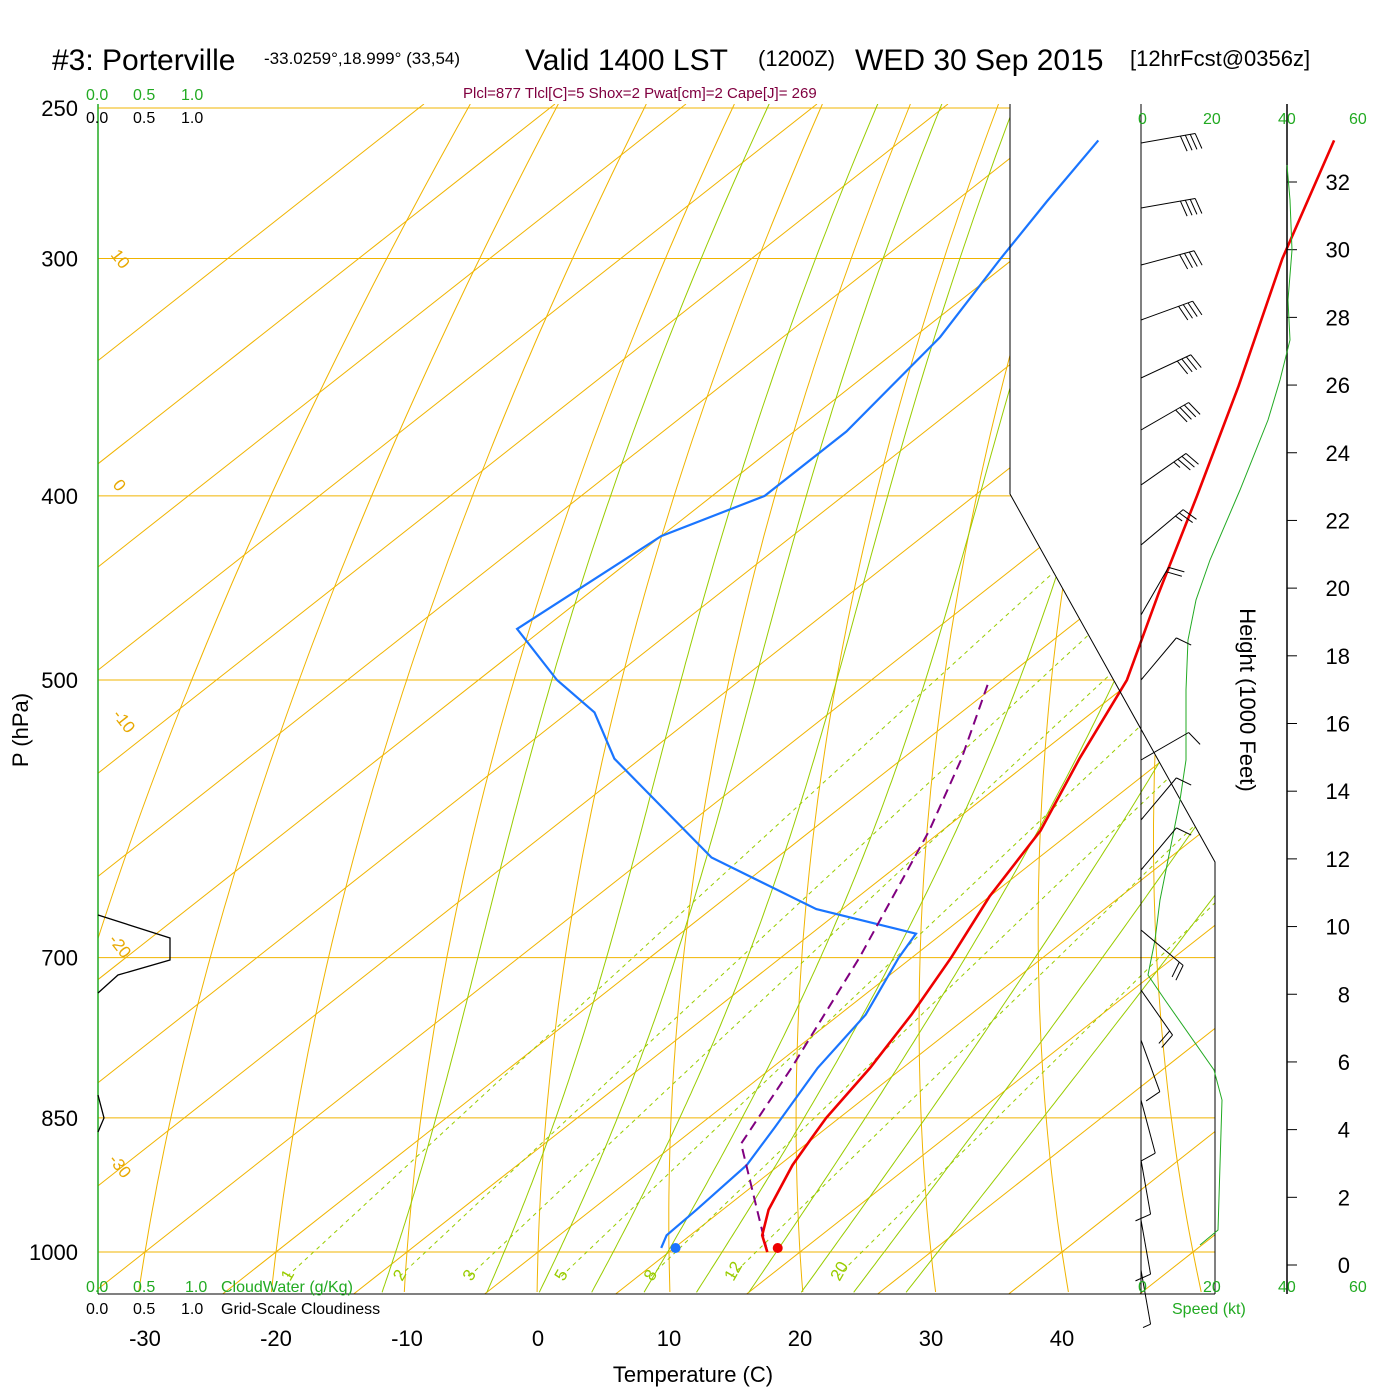  Describe the element at coordinates (979, 60) in the screenshot. I see `header-date: WED 30 Sep 2015` at that location.